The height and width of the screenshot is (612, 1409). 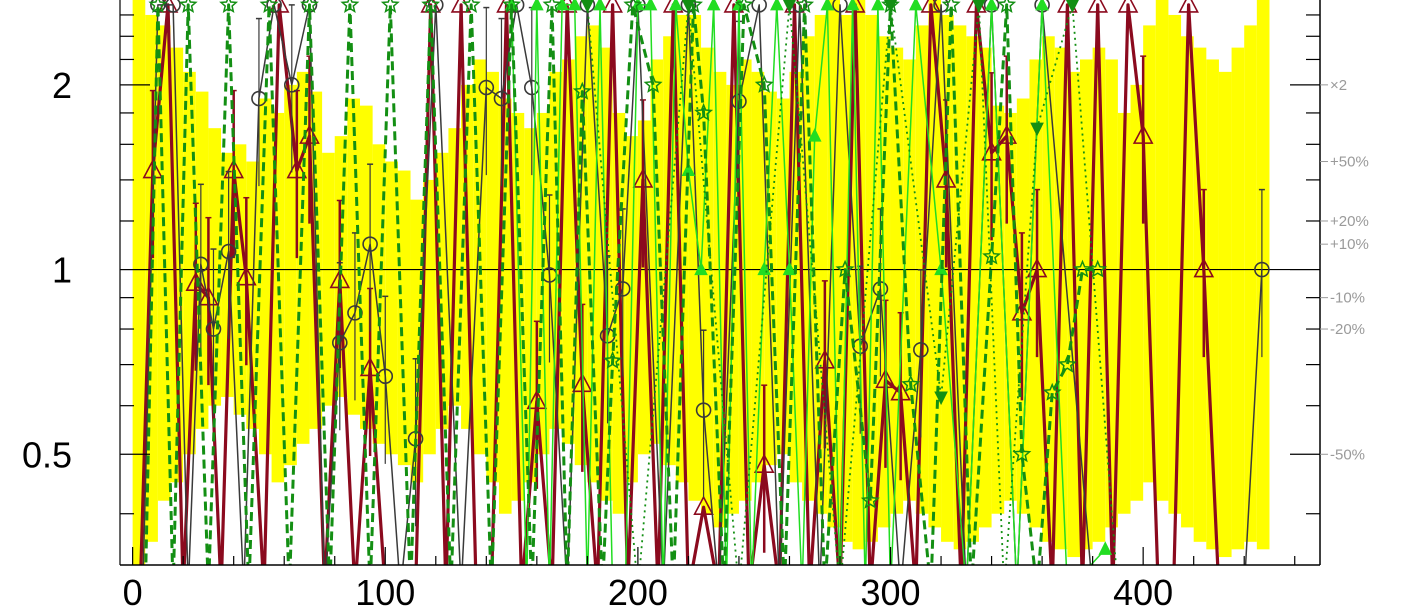 I want to click on pct-label: +50%, so click(x=1349, y=162).